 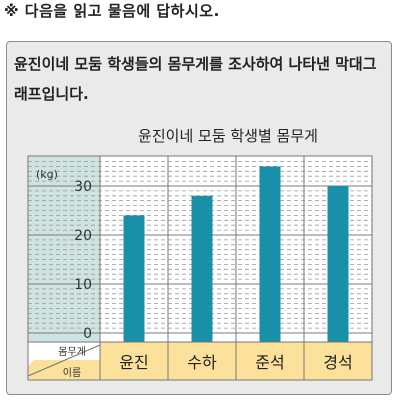 I want to click on y-unit-label: (kg), so click(x=47, y=174).